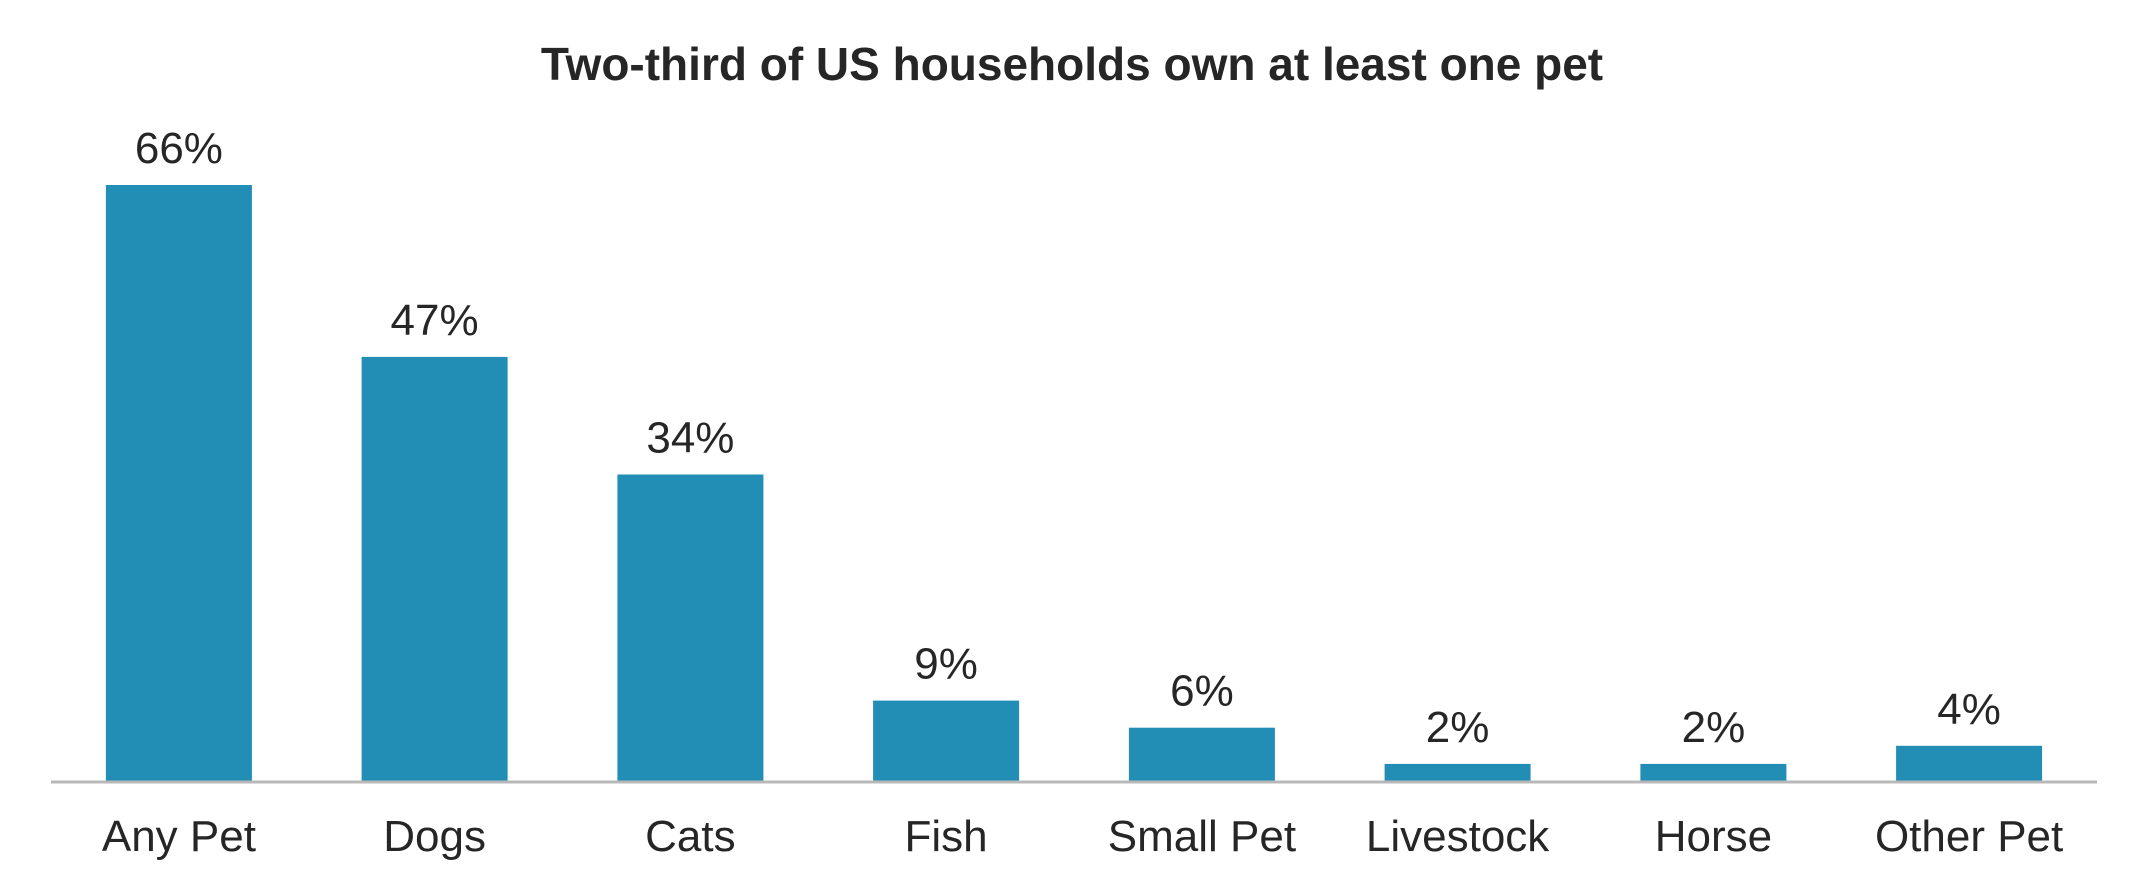 The width and height of the screenshot is (2145, 891). Describe the element at coordinates (690, 836) in the screenshot. I see `x-tick-label-cats: Cats` at that location.